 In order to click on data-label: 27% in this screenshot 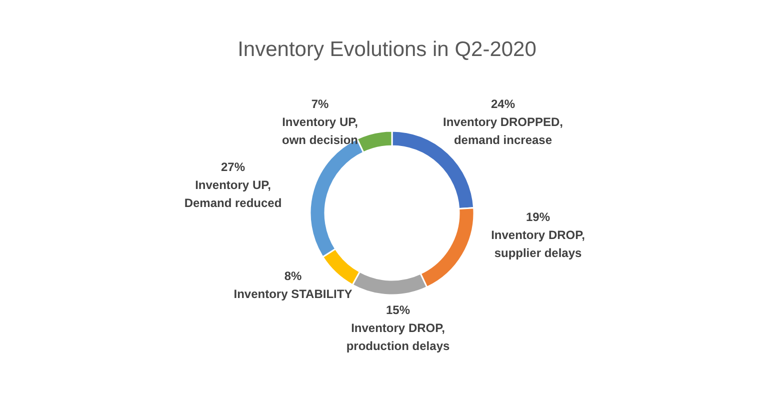, I will do `click(233, 167)`.